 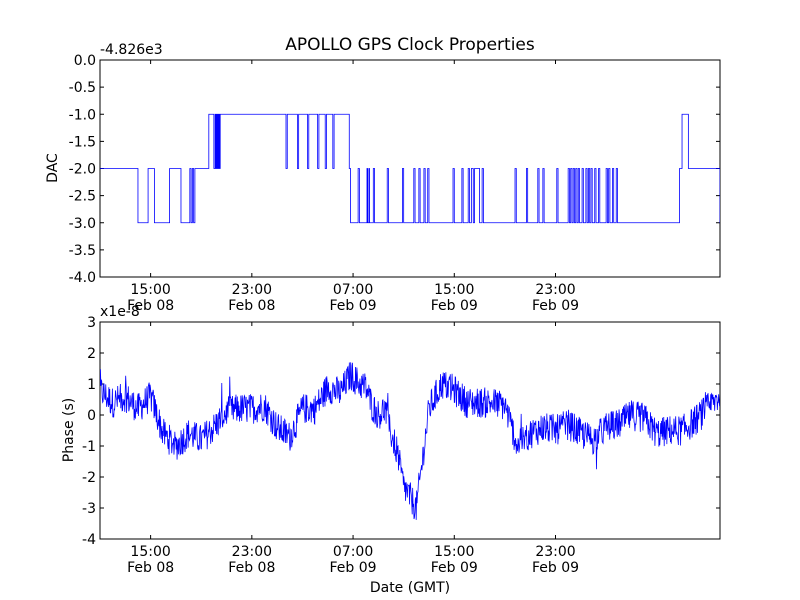 What do you see at coordinates (82, 88) in the screenshot?
I see `dac-y-tick-label: -0.5` at bounding box center [82, 88].